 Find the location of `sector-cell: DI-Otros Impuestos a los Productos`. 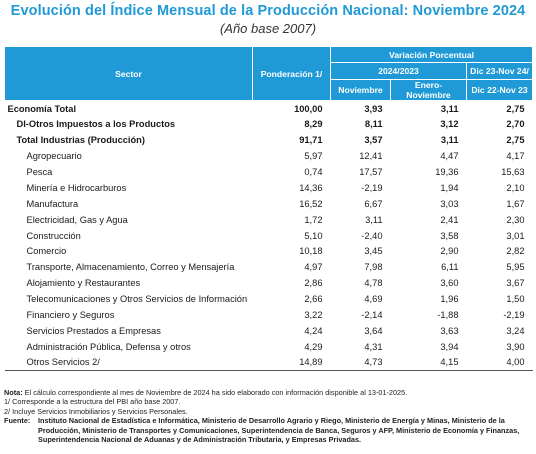

sector-cell: DI-Otros Impuestos a los Productos is located at coordinates (96, 124).